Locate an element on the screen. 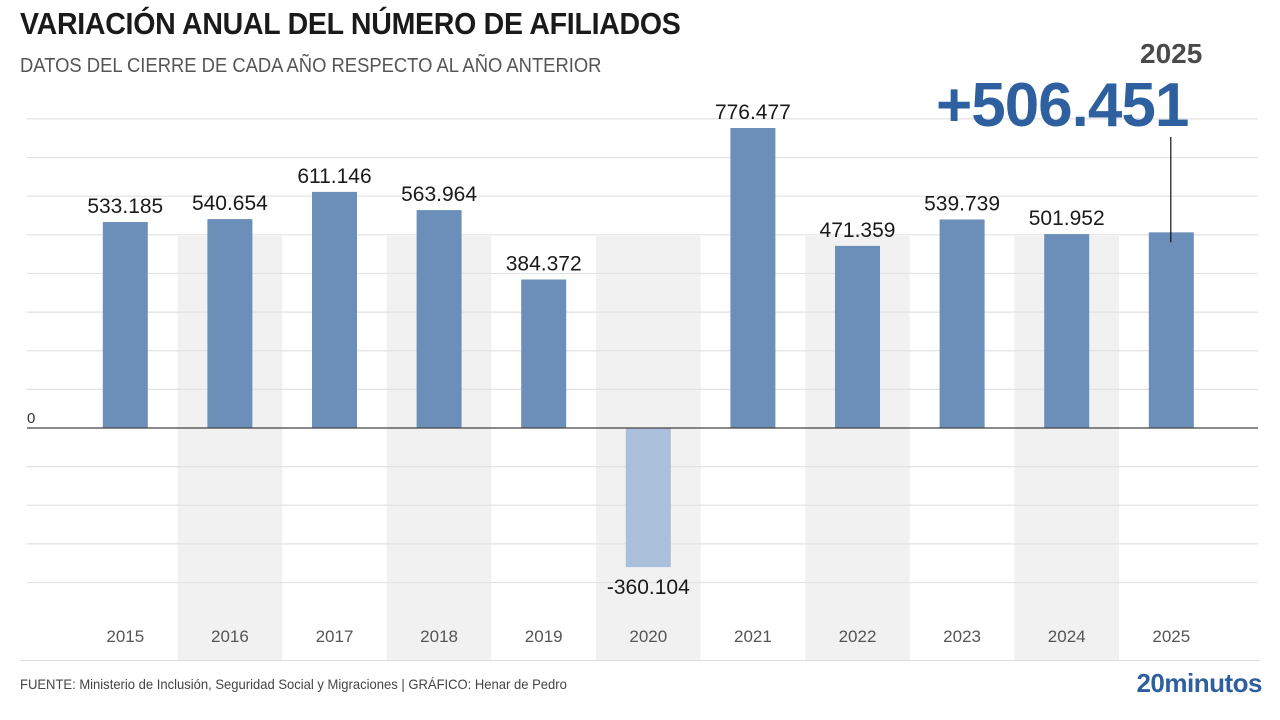 The width and height of the screenshot is (1280, 720). bar-2016 is located at coordinates (230, 323).